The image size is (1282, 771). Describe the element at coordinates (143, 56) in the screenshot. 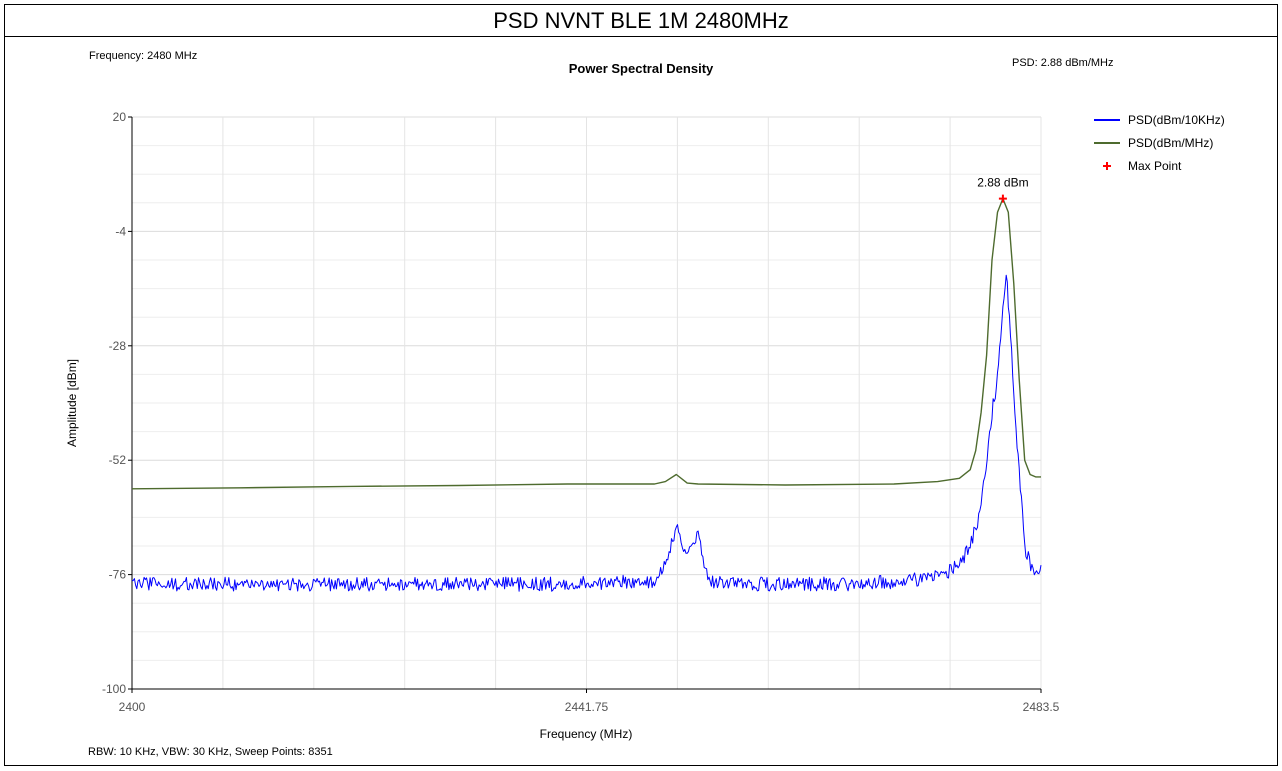

I see `frequency-info: Frequency: 2480 MHz` at that location.